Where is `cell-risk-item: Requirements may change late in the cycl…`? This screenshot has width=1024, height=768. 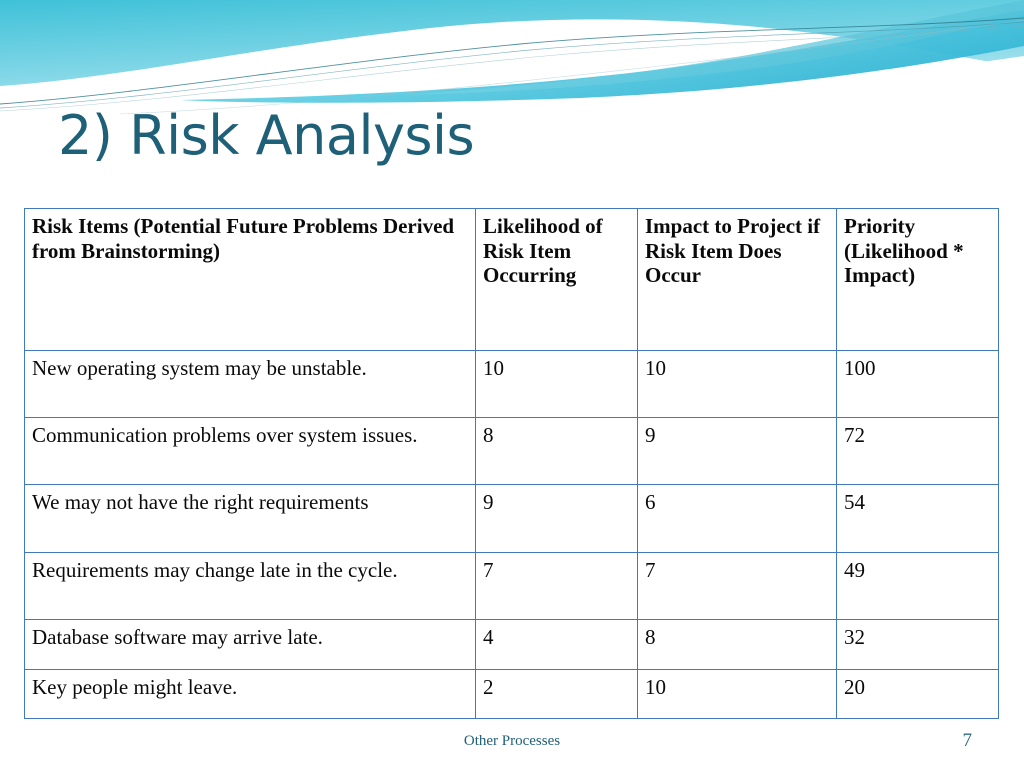 cell-risk-item: Requirements may change late in the cycl… is located at coordinates (250, 586).